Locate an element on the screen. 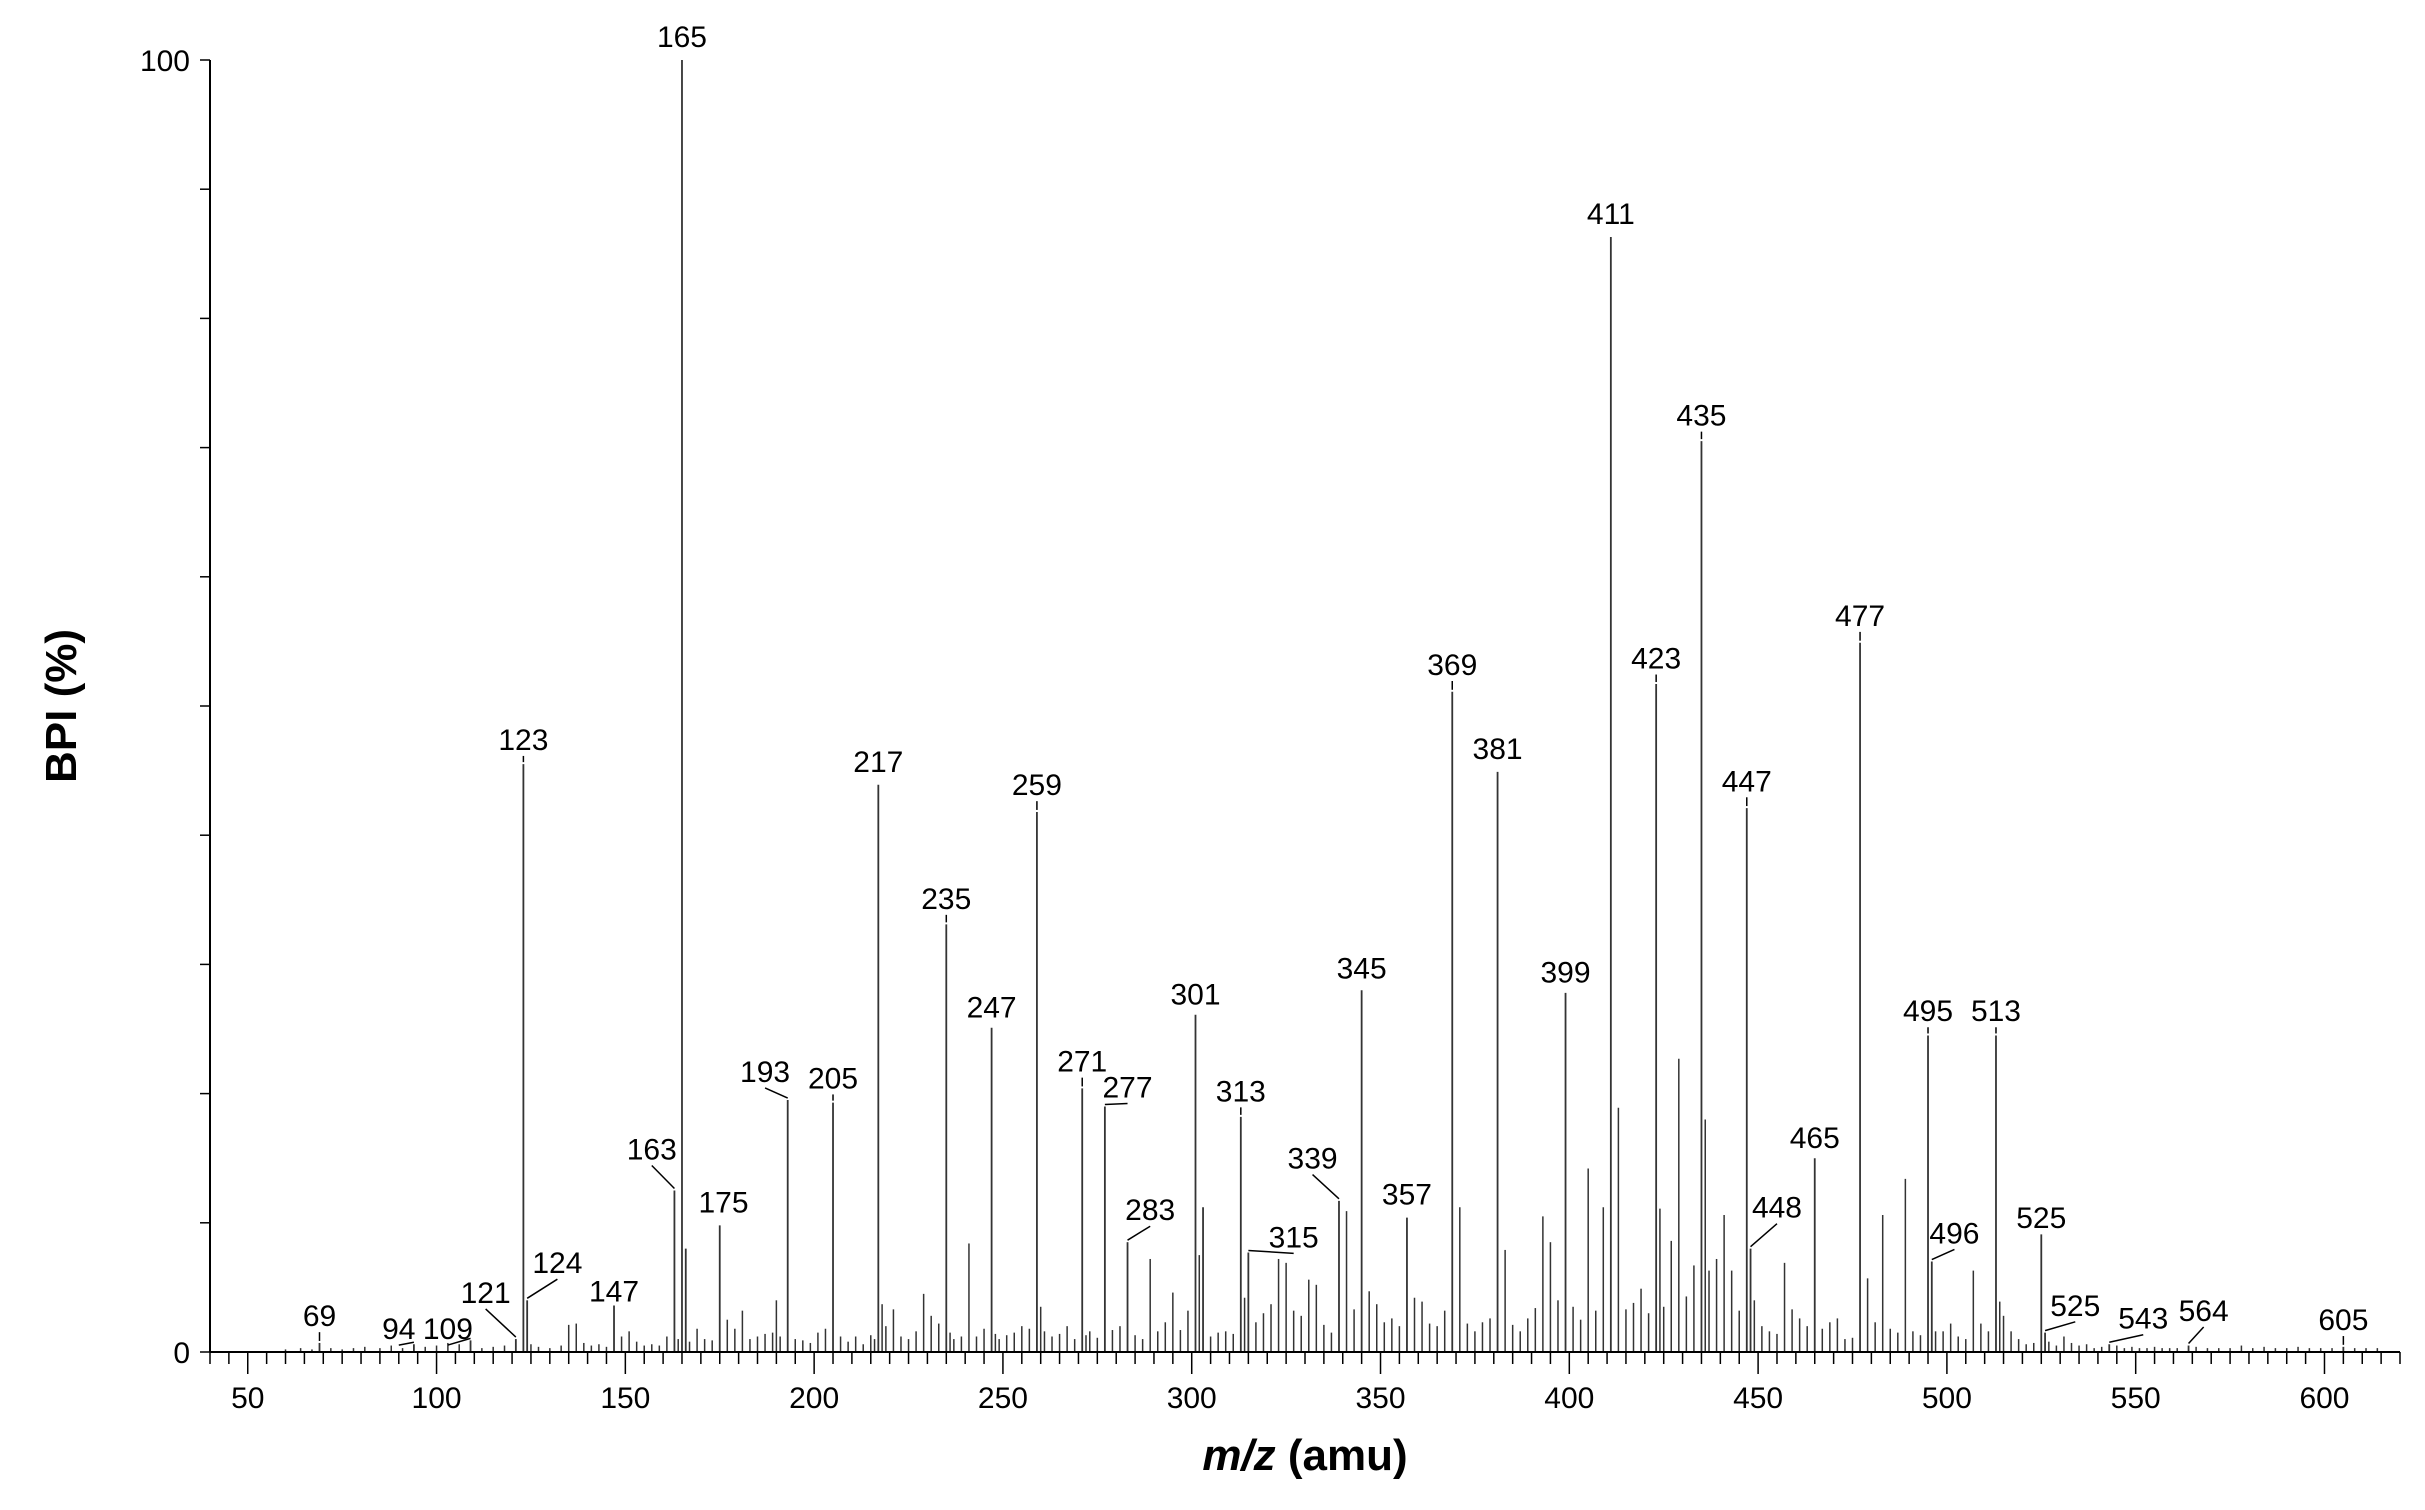 The image size is (2425, 1510). peak-label-2: 109 is located at coordinates (448, 1329).